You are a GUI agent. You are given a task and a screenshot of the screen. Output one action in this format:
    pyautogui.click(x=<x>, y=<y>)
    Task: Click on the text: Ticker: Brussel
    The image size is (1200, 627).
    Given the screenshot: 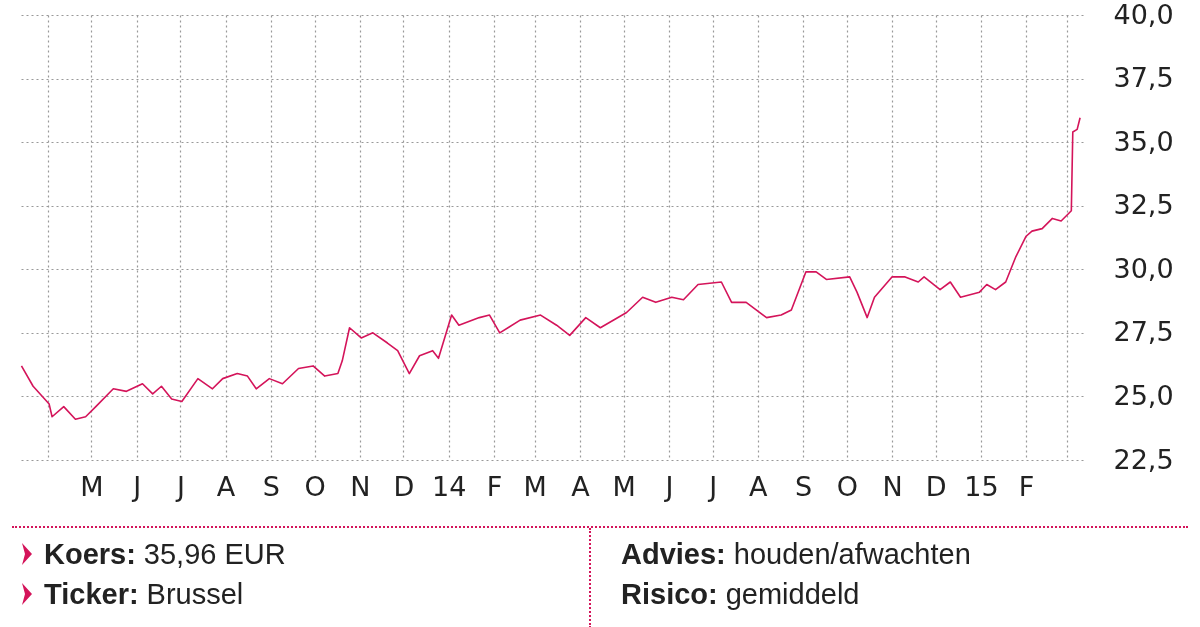 What is the action you would take?
    pyautogui.click(x=144, y=594)
    